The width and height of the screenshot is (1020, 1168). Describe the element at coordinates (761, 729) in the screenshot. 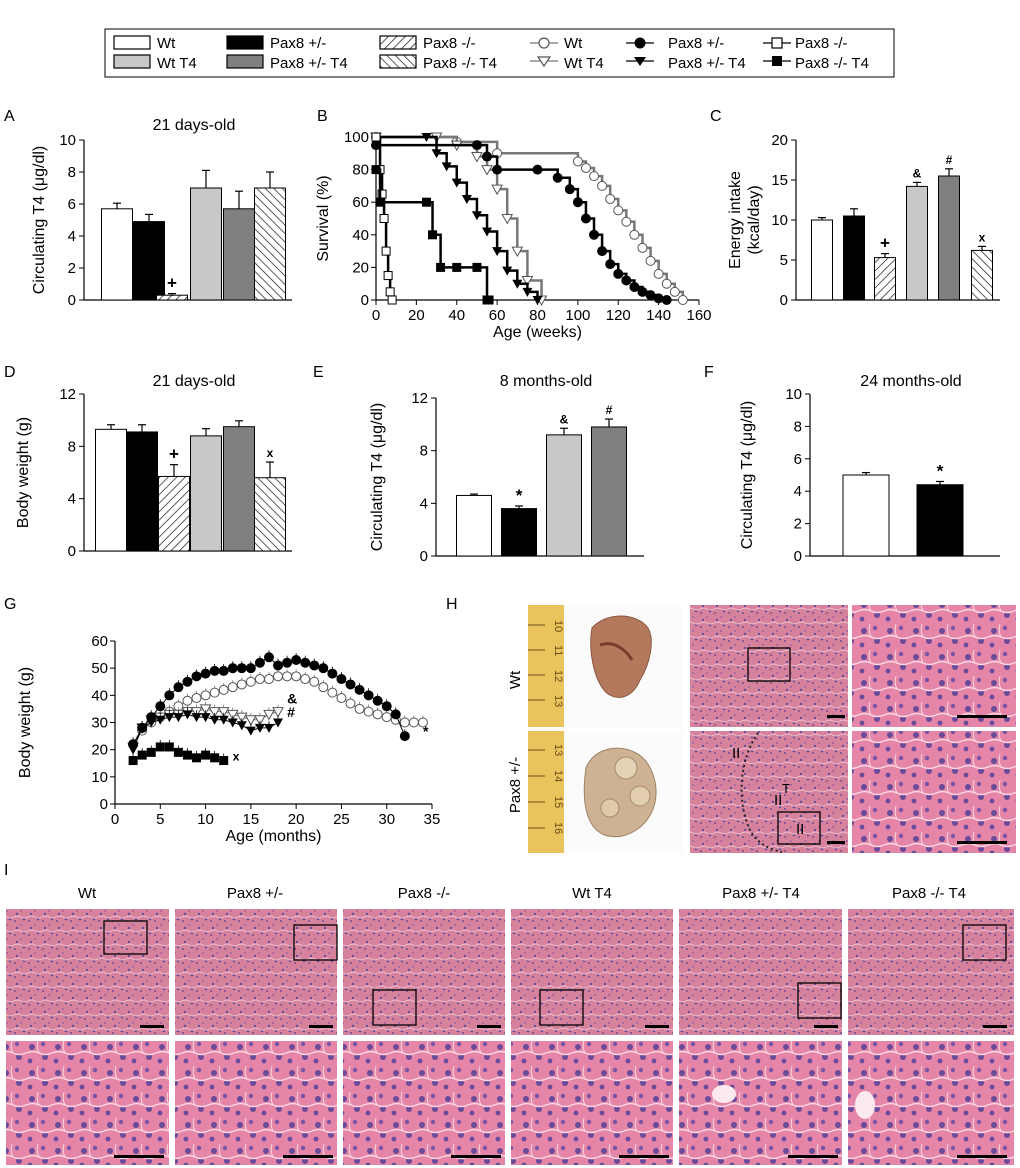

I see `panel-h: Wt Pax8 +/- 10 11 12 13` at that location.